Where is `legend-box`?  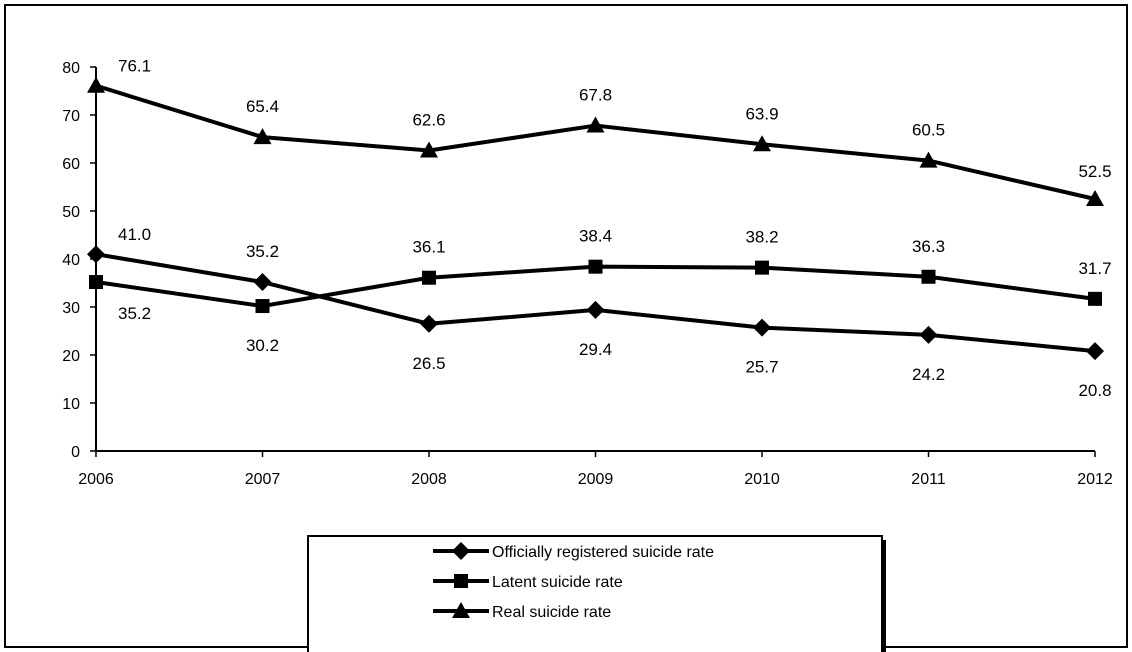 legend-box is located at coordinates (595, 593).